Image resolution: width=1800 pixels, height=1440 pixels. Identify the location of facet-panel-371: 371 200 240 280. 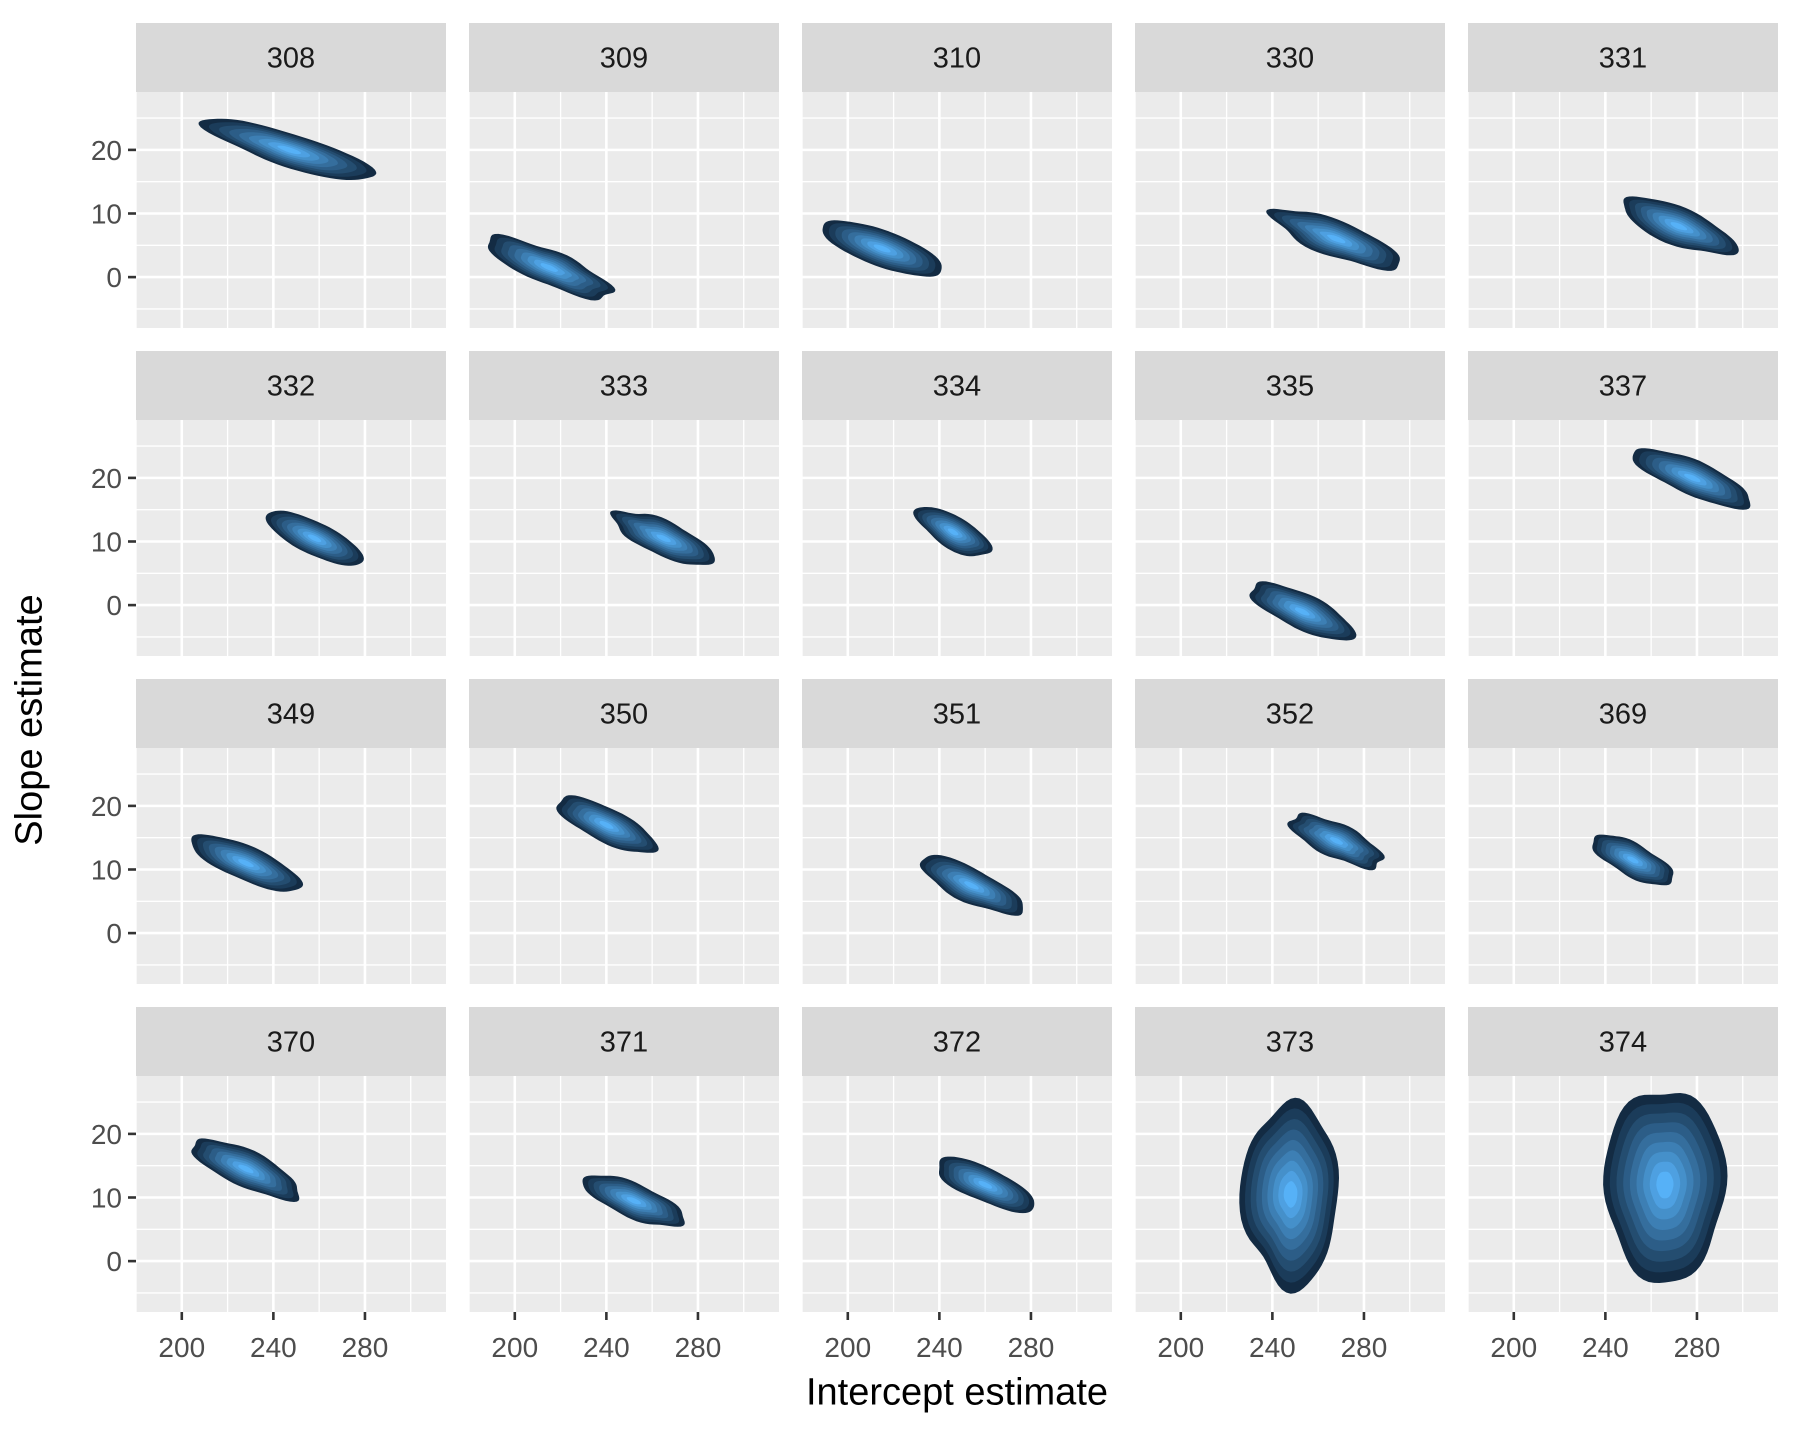
(624, 1185).